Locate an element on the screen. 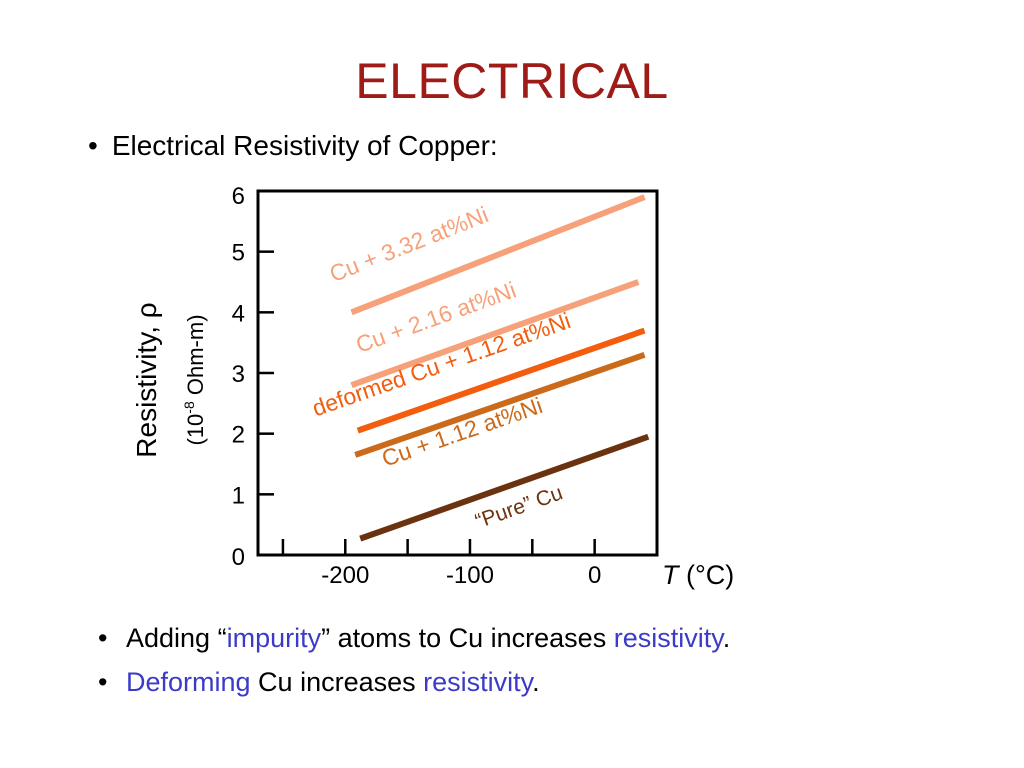  x-tick-label: -100 is located at coordinates (470, 575).